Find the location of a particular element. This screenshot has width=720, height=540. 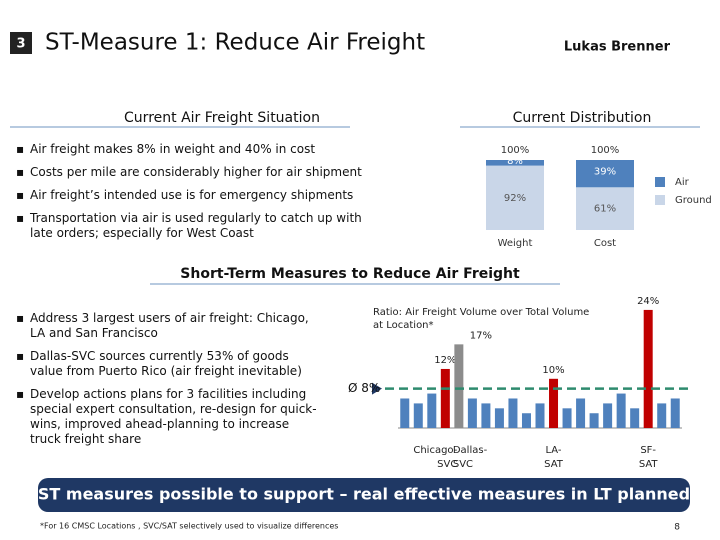

section-title: Current Distribution is located at coordinates (582, 118).